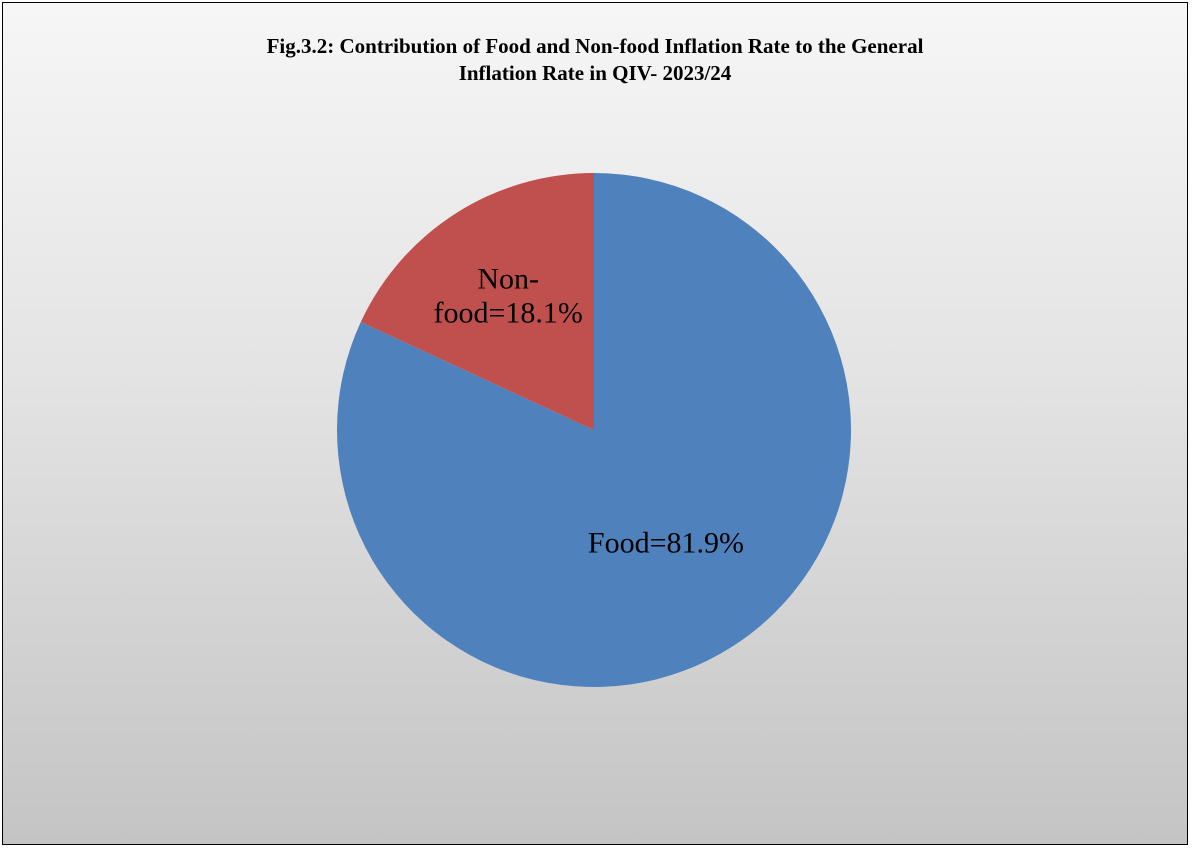 The height and width of the screenshot is (849, 1192). I want to click on pie-label-line: Non-, so click(508, 279).